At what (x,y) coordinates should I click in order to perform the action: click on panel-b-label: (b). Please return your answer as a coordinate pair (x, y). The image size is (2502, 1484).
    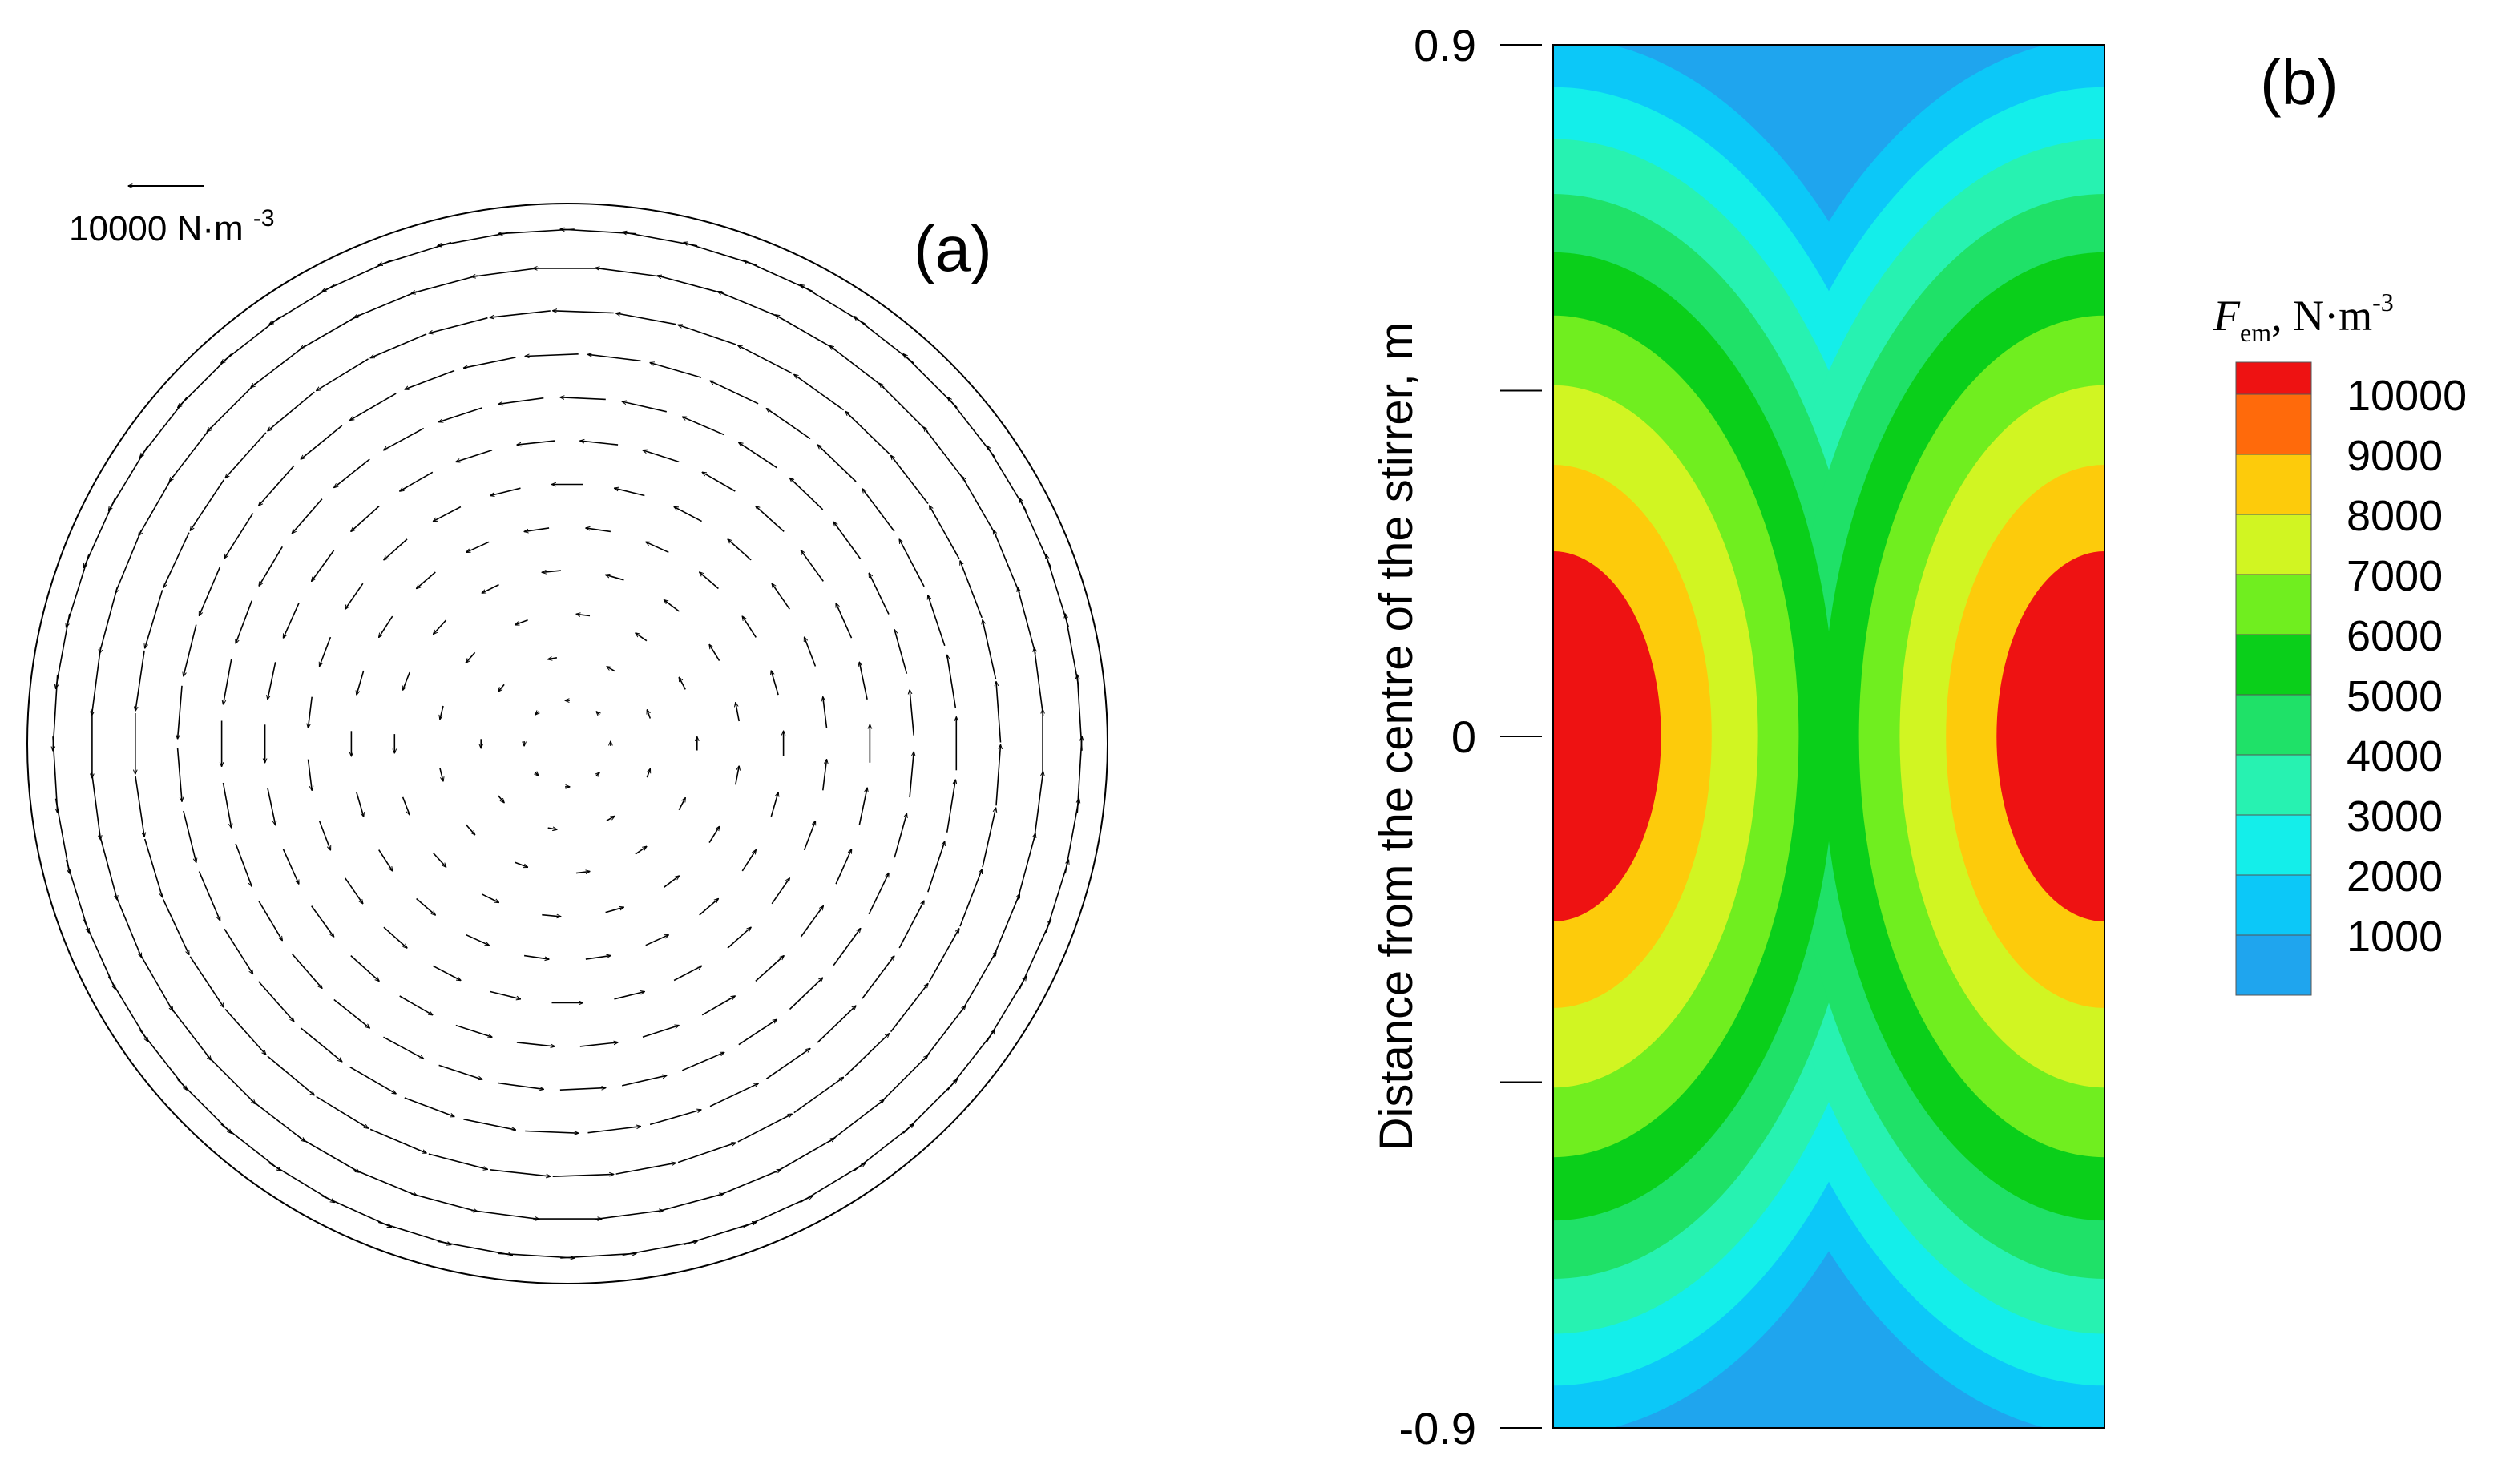
    Looking at the image, I should click on (2300, 82).